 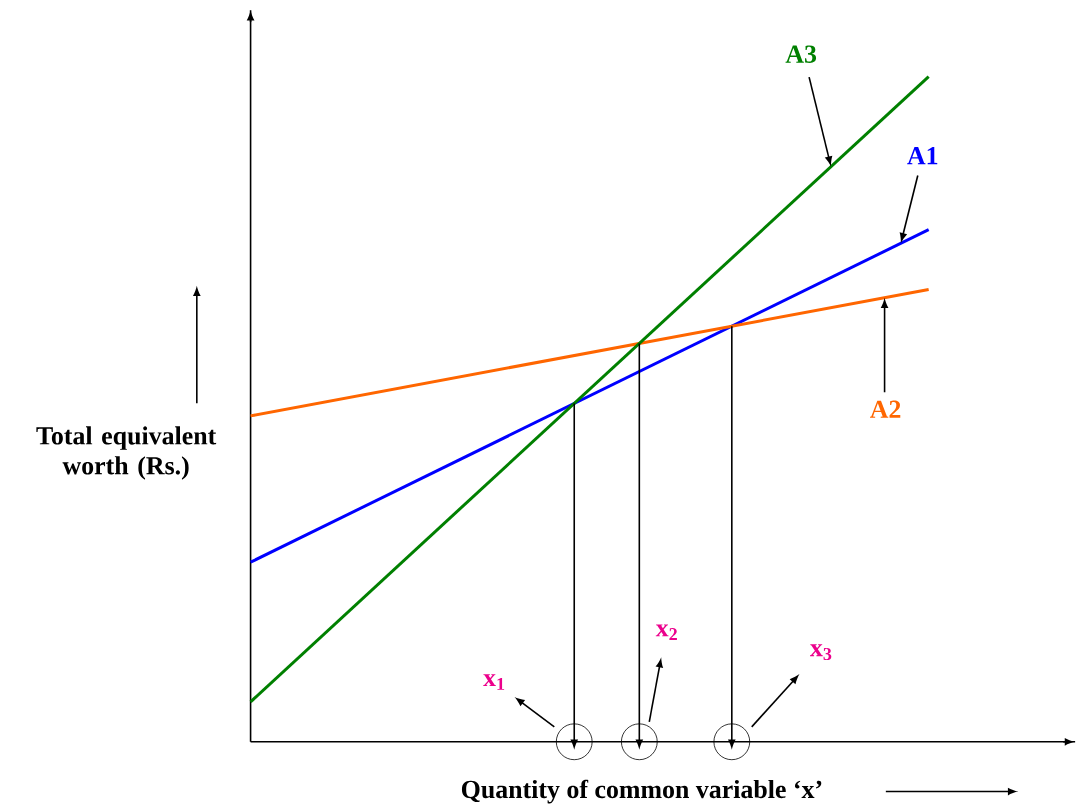 I want to click on annotation: x$_{1}$, so click(x=494, y=682).